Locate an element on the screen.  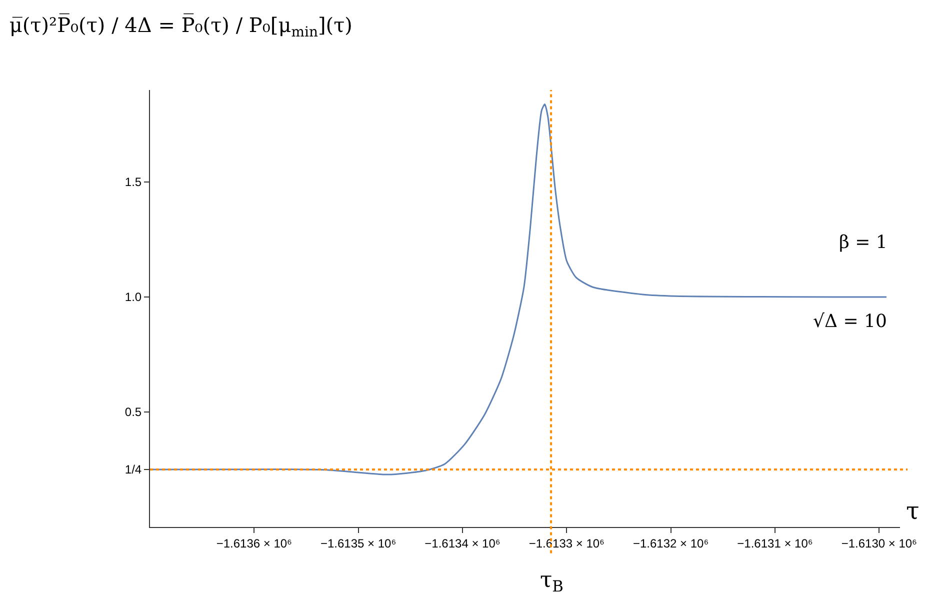
annotation: √Δ = 10 is located at coordinates (850, 321).